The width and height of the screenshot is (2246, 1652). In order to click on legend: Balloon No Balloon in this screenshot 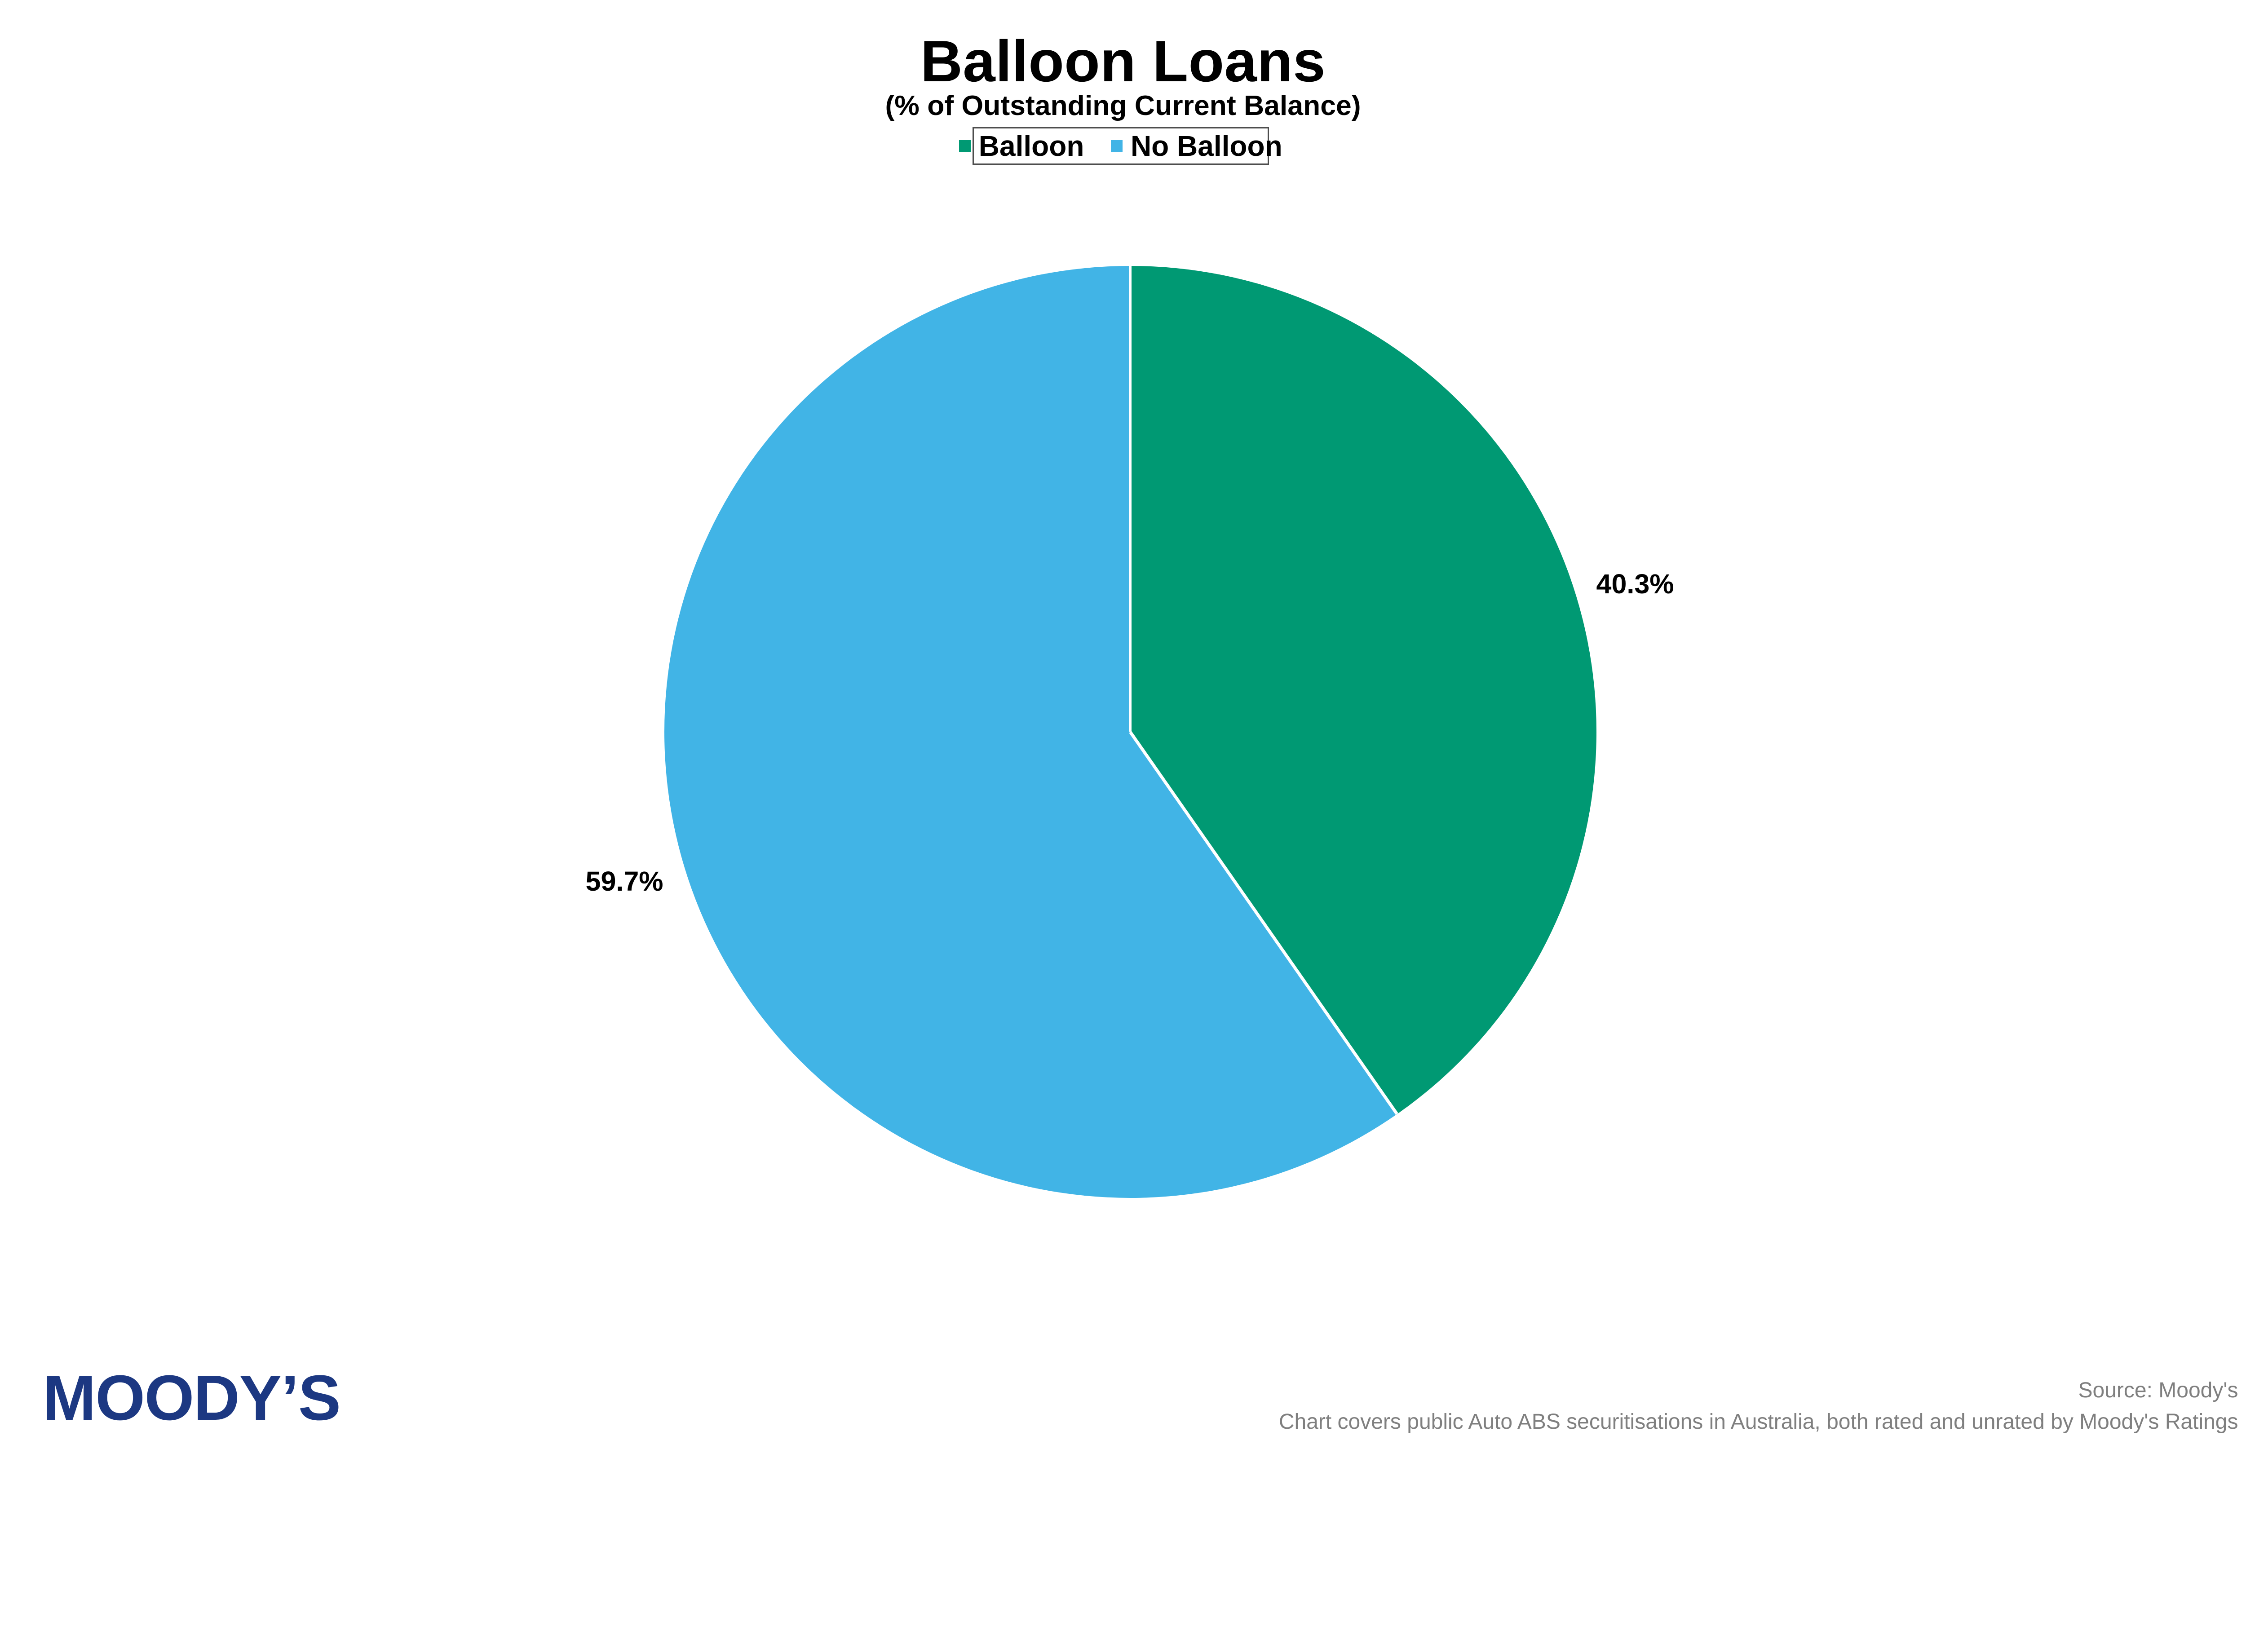, I will do `click(1120, 146)`.